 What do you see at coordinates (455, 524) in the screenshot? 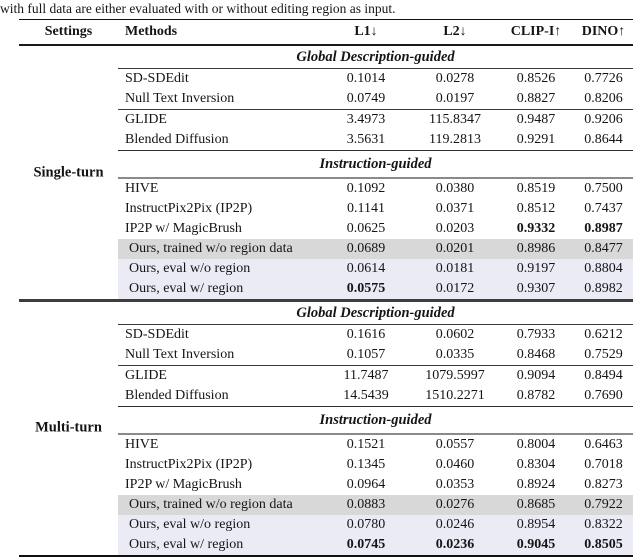
I see `l2-cell: 0.0246` at bounding box center [455, 524].